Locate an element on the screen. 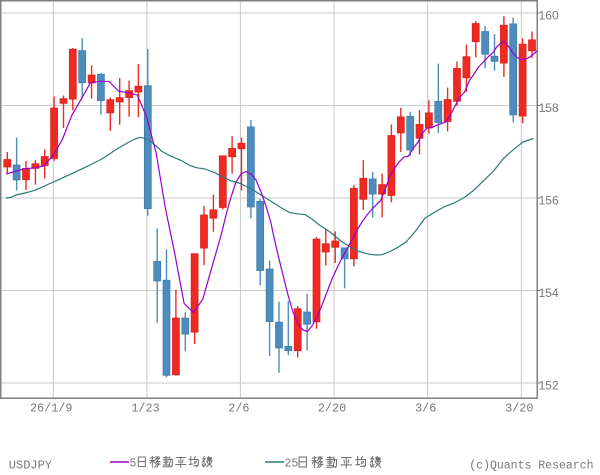 Image resolution: width=600 pixels, height=475 pixels. svg-text: USDJPY is located at coordinates (30, 466).